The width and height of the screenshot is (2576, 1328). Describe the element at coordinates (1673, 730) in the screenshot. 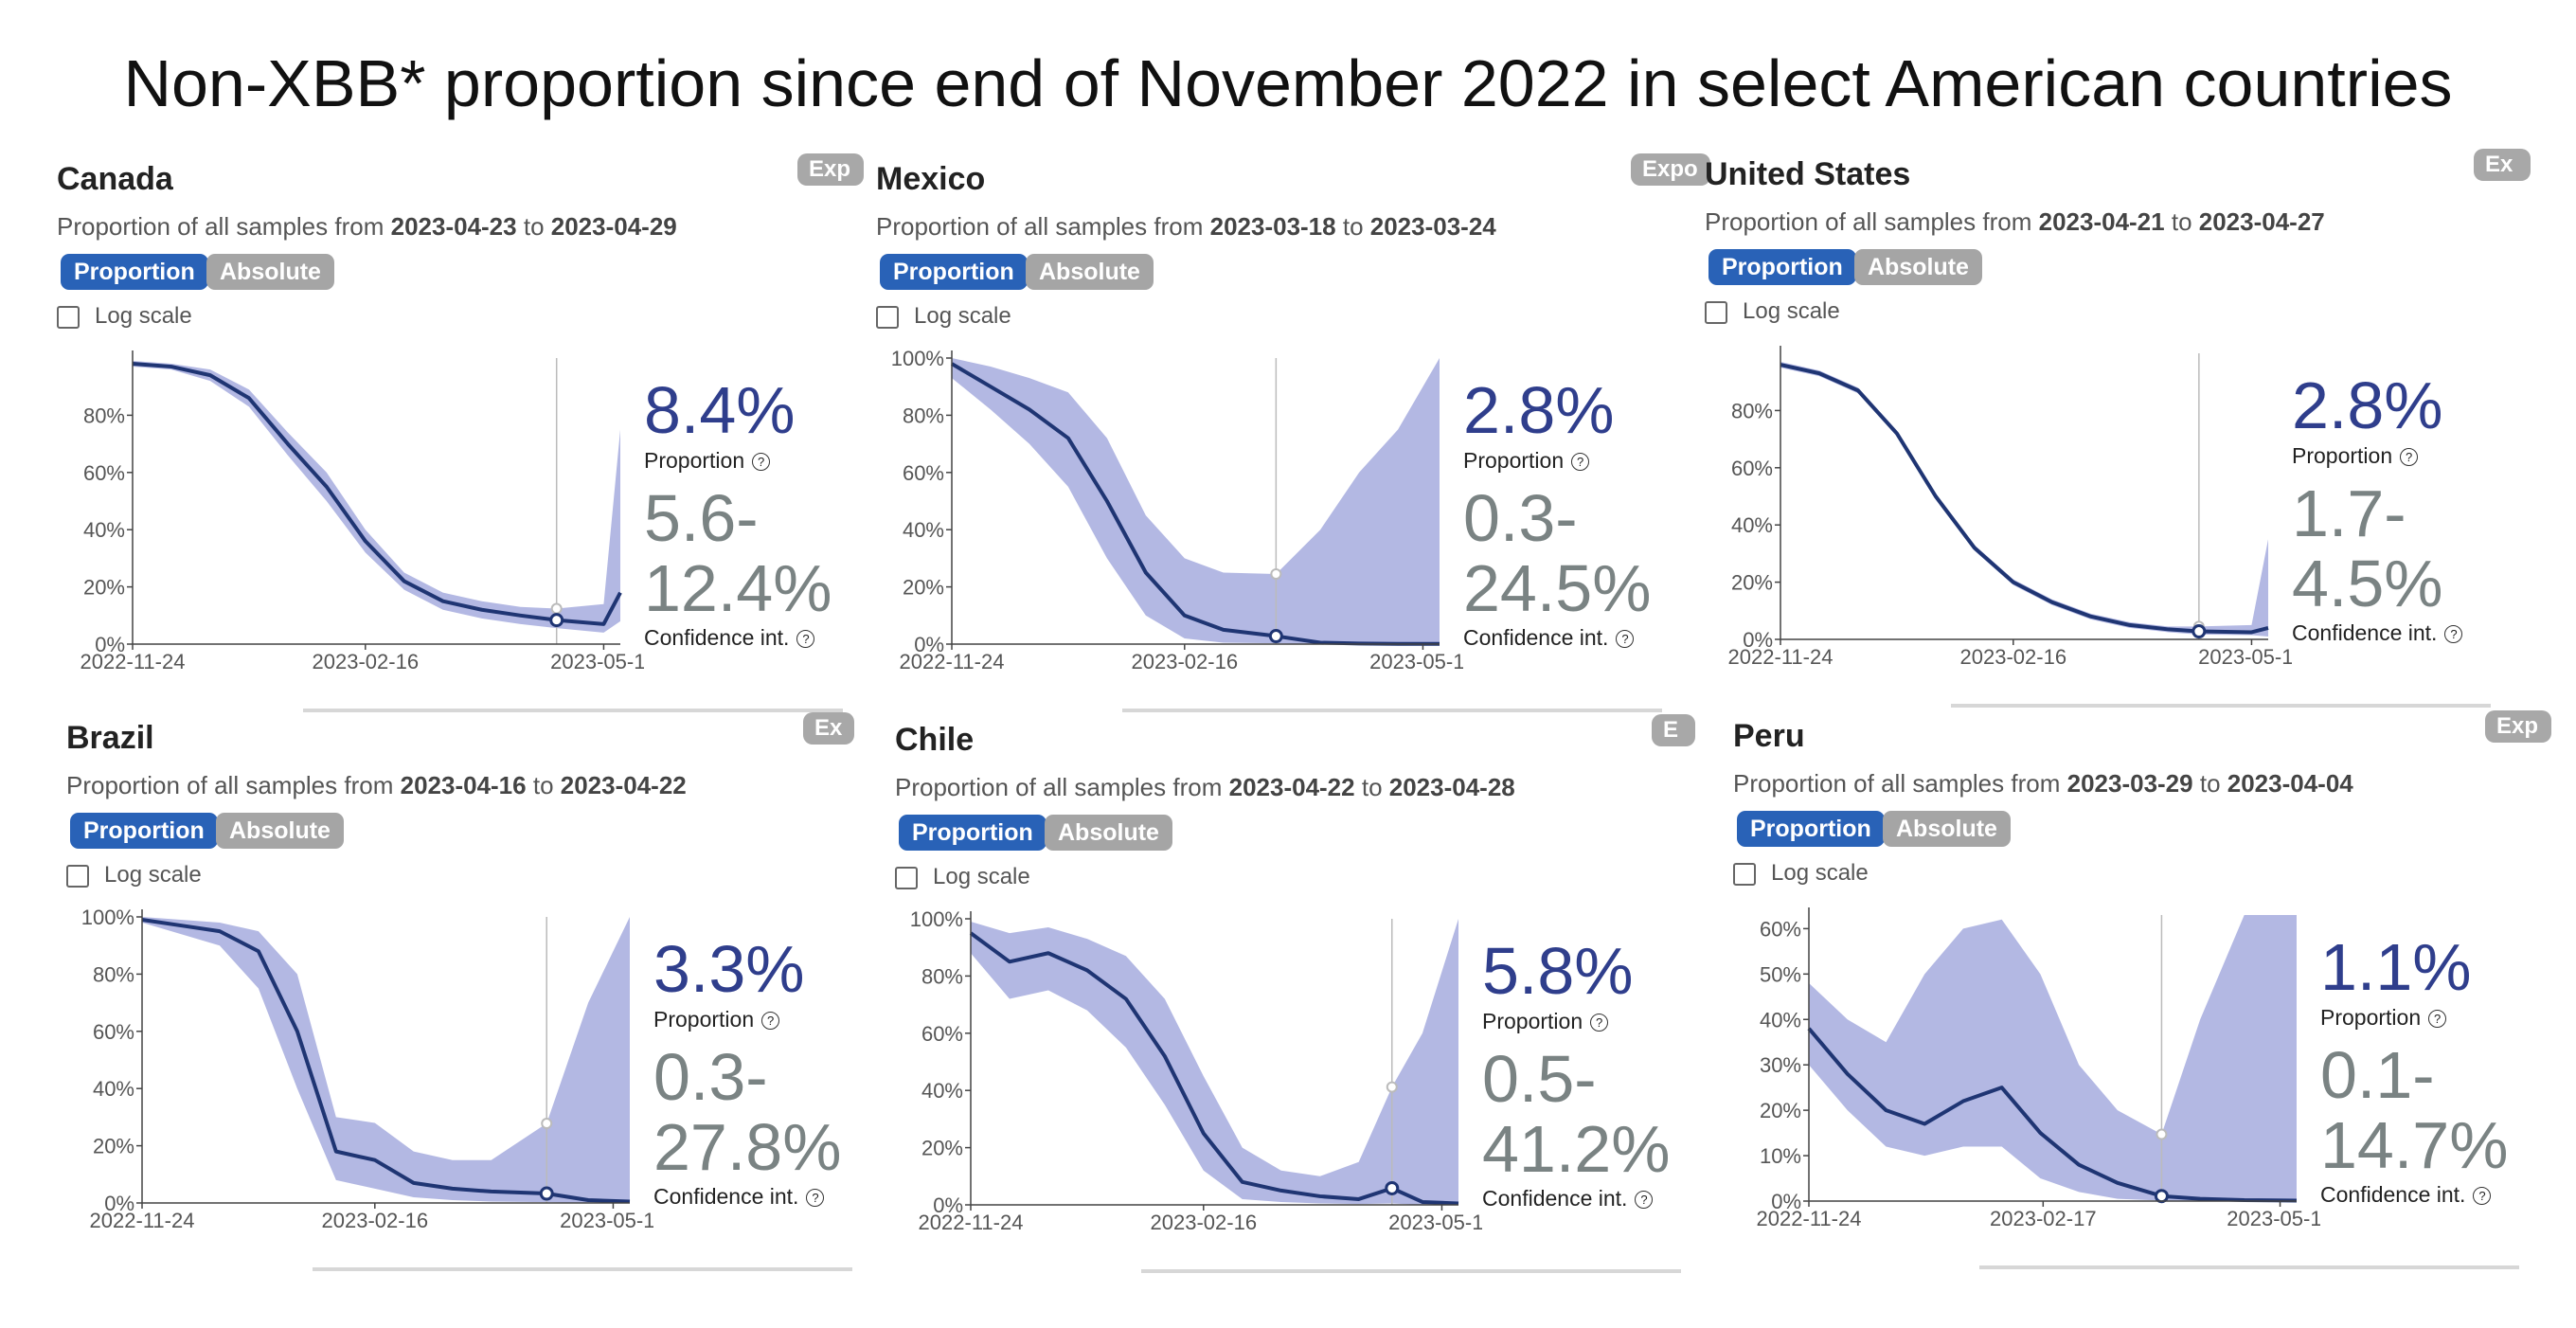

I see `export-button: E` at that location.